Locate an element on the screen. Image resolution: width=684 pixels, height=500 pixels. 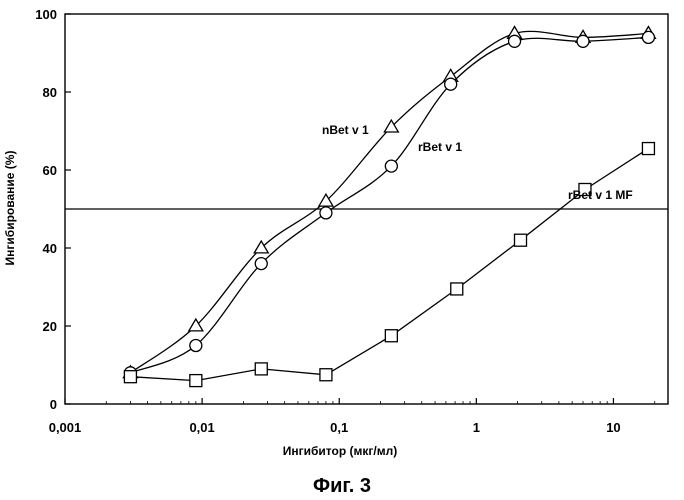
y-axis-title: Ингибирование (%) is located at coordinates (10, 208).